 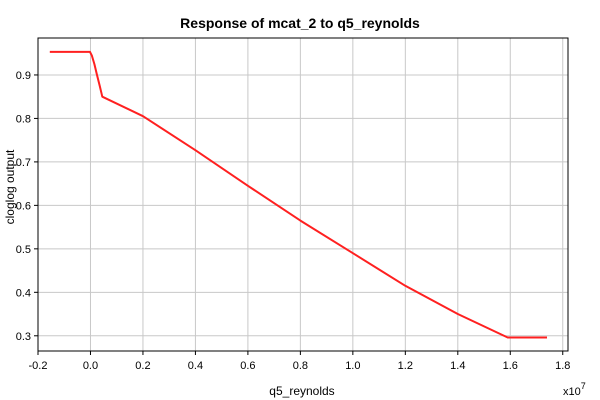 I want to click on x-axis-ticks: -0.2 0.0 0.2 0.4 0.6 0.8 1.0 1.2 1.4 1.6 1.8, so click(x=299, y=361).